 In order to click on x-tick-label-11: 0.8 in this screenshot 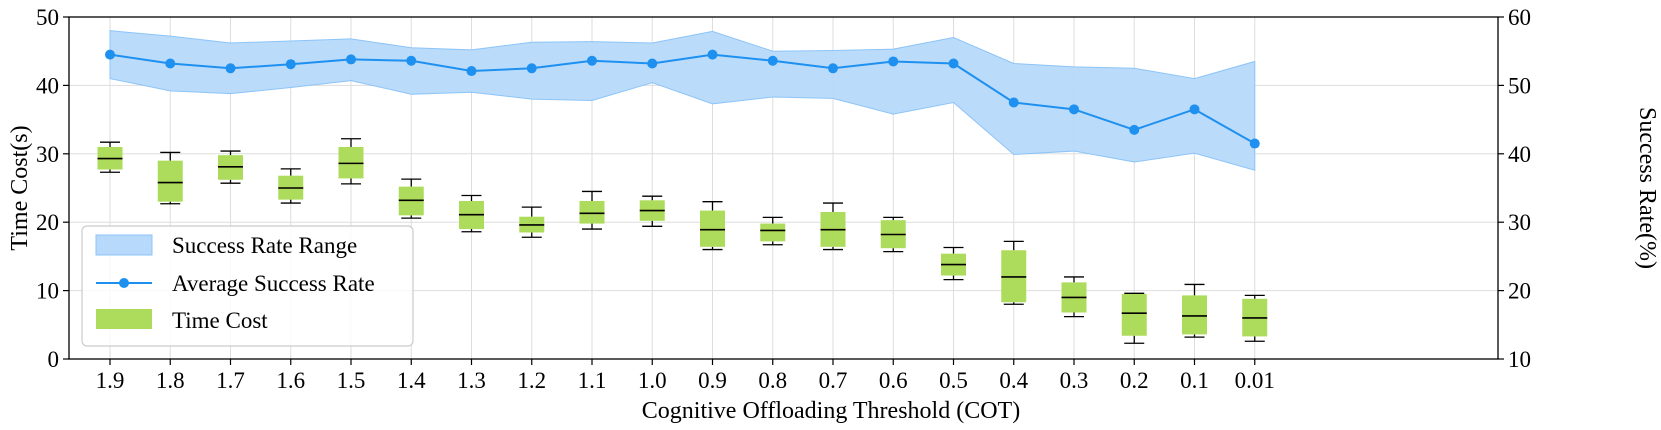, I will do `click(772, 380)`.